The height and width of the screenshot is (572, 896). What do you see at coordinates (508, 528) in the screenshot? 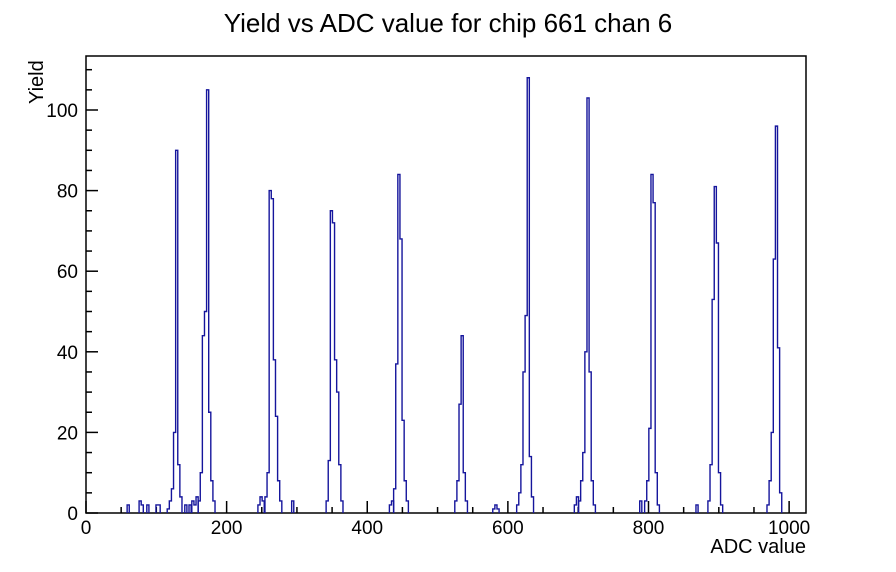
I see `x-tick-label: 600` at bounding box center [508, 528].